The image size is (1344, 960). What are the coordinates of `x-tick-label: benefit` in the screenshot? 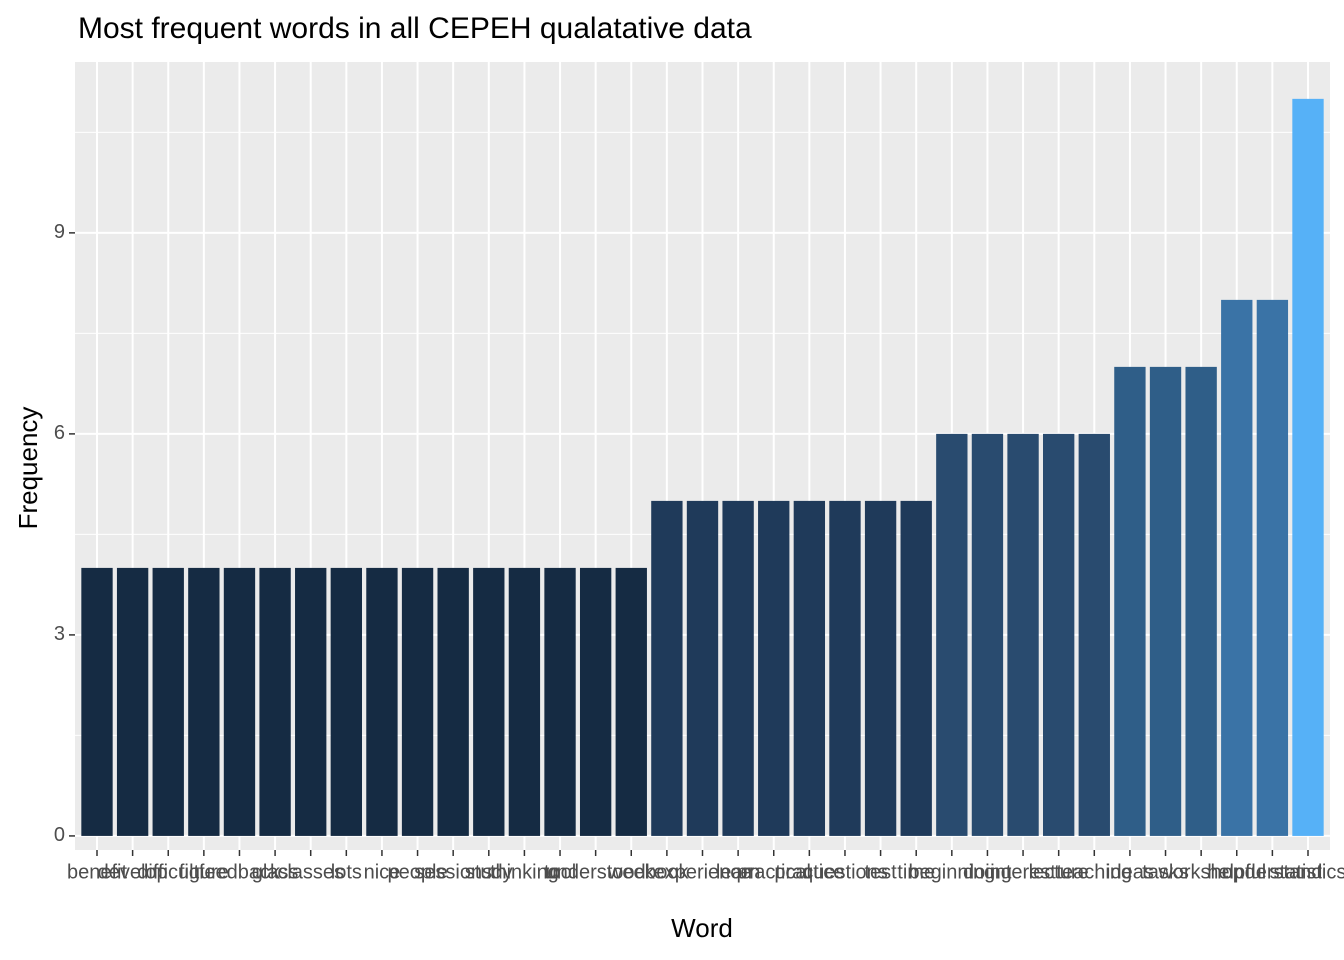 It's located at (97, 872).